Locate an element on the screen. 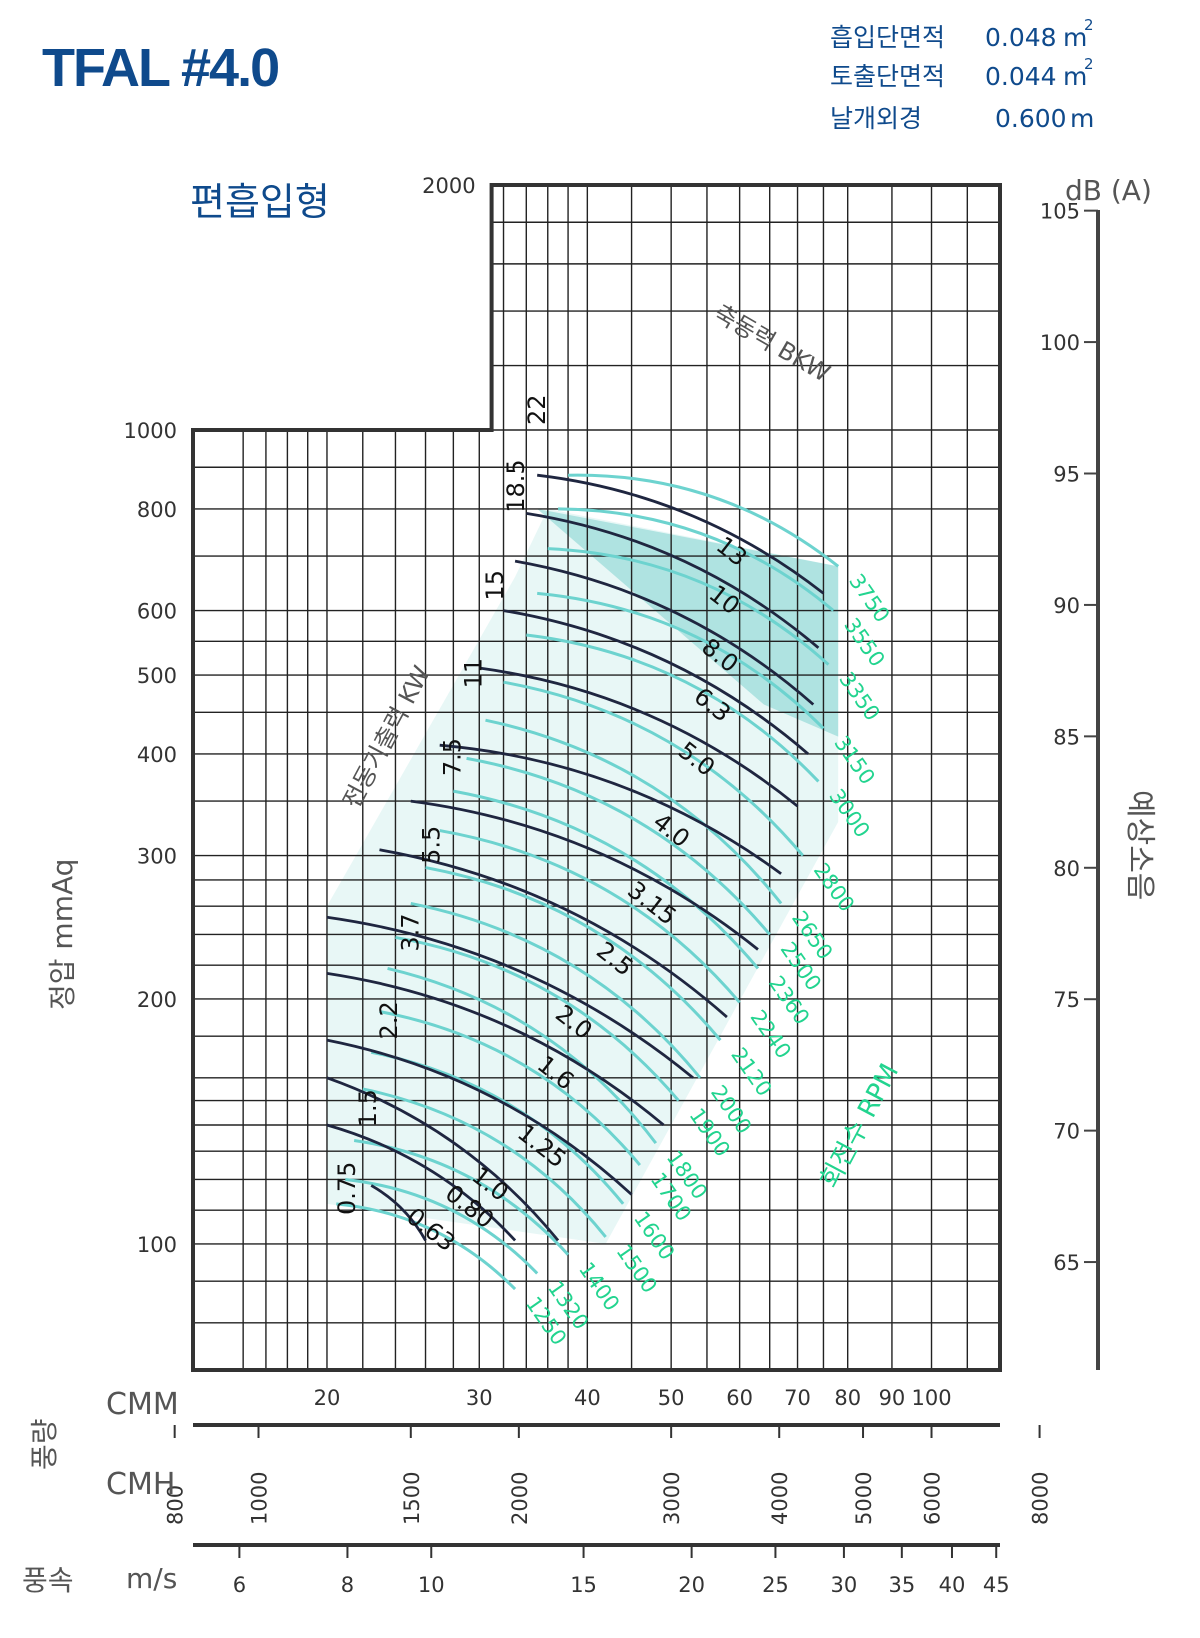  bkw-curve-0.63 is located at coordinates (398, 1213).